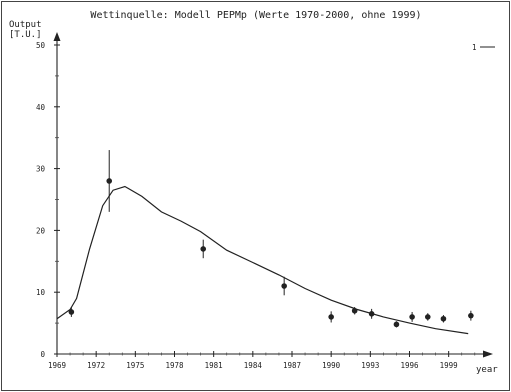 Image resolution: width=511 pixels, height=392 pixels. Describe the element at coordinates (57, 365) in the screenshot. I see `x-tick-label: 1969` at that location.